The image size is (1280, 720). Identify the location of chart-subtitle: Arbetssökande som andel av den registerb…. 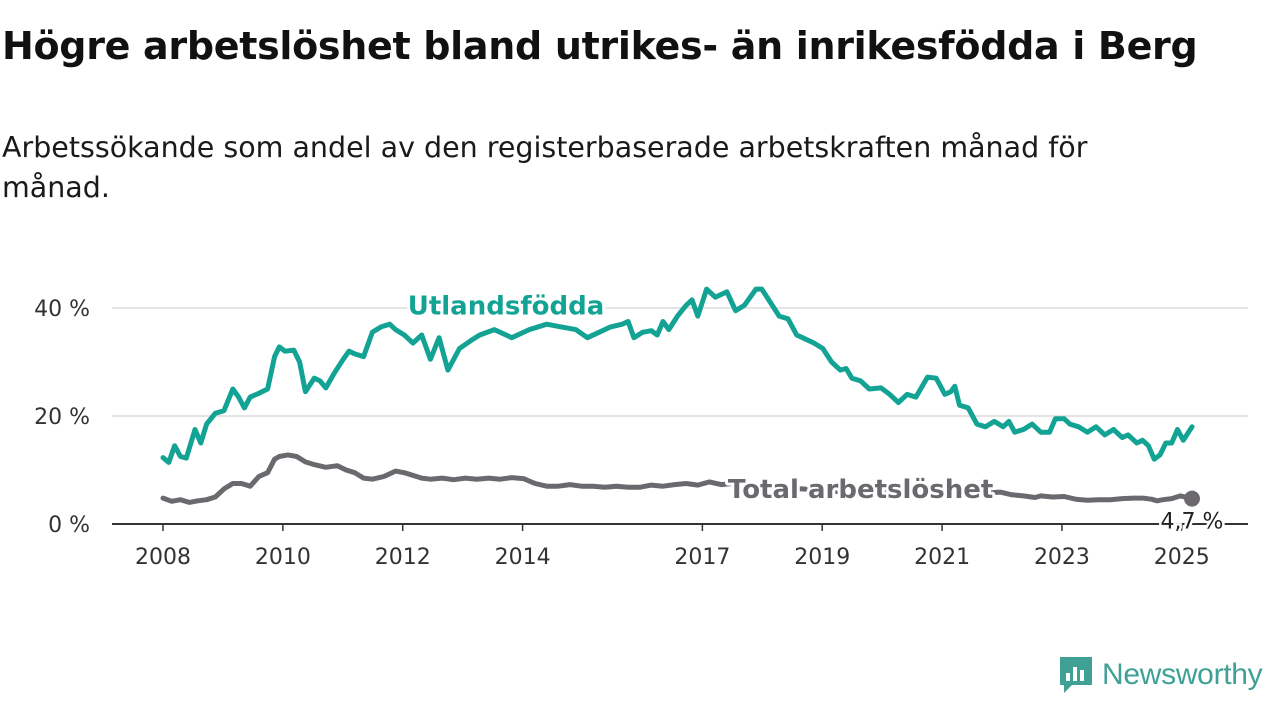
(545, 167).